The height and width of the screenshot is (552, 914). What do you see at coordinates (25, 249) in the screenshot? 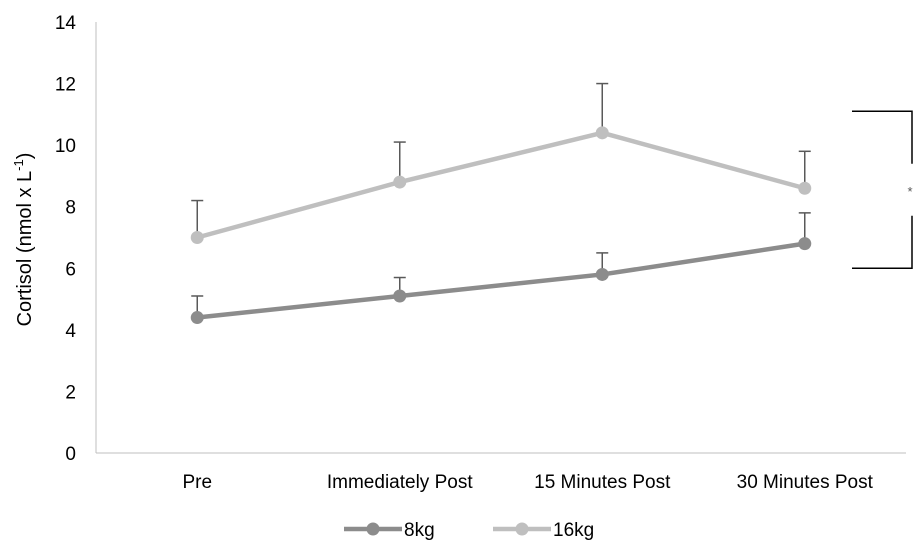
I see `y-axis-title-main: Cortisol (nmol x L` at bounding box center [25, 249].